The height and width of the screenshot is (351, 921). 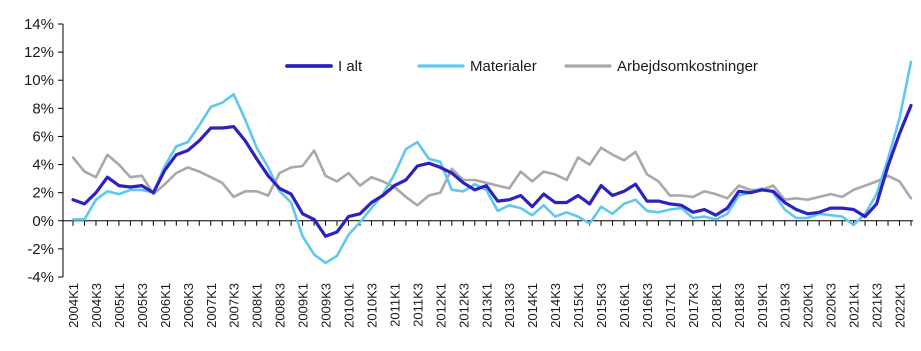 What do you see at coordinates (257, 305) in the screenshot?
I see `x-tick-label: 2008K1` at bounding box center [257, 305].